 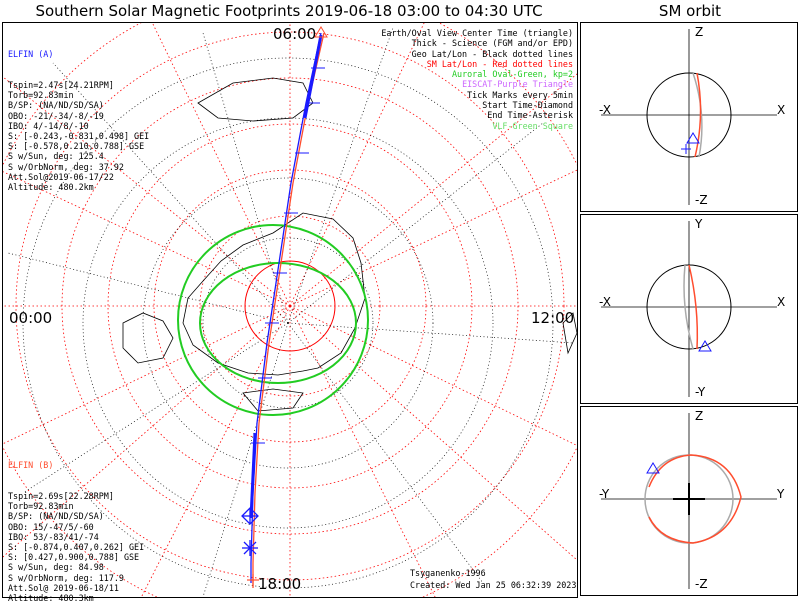 What do you see at coordinates (253, 580) in the screenshot?
I see `end-asterisk-b` at bounding box center [253, 580].